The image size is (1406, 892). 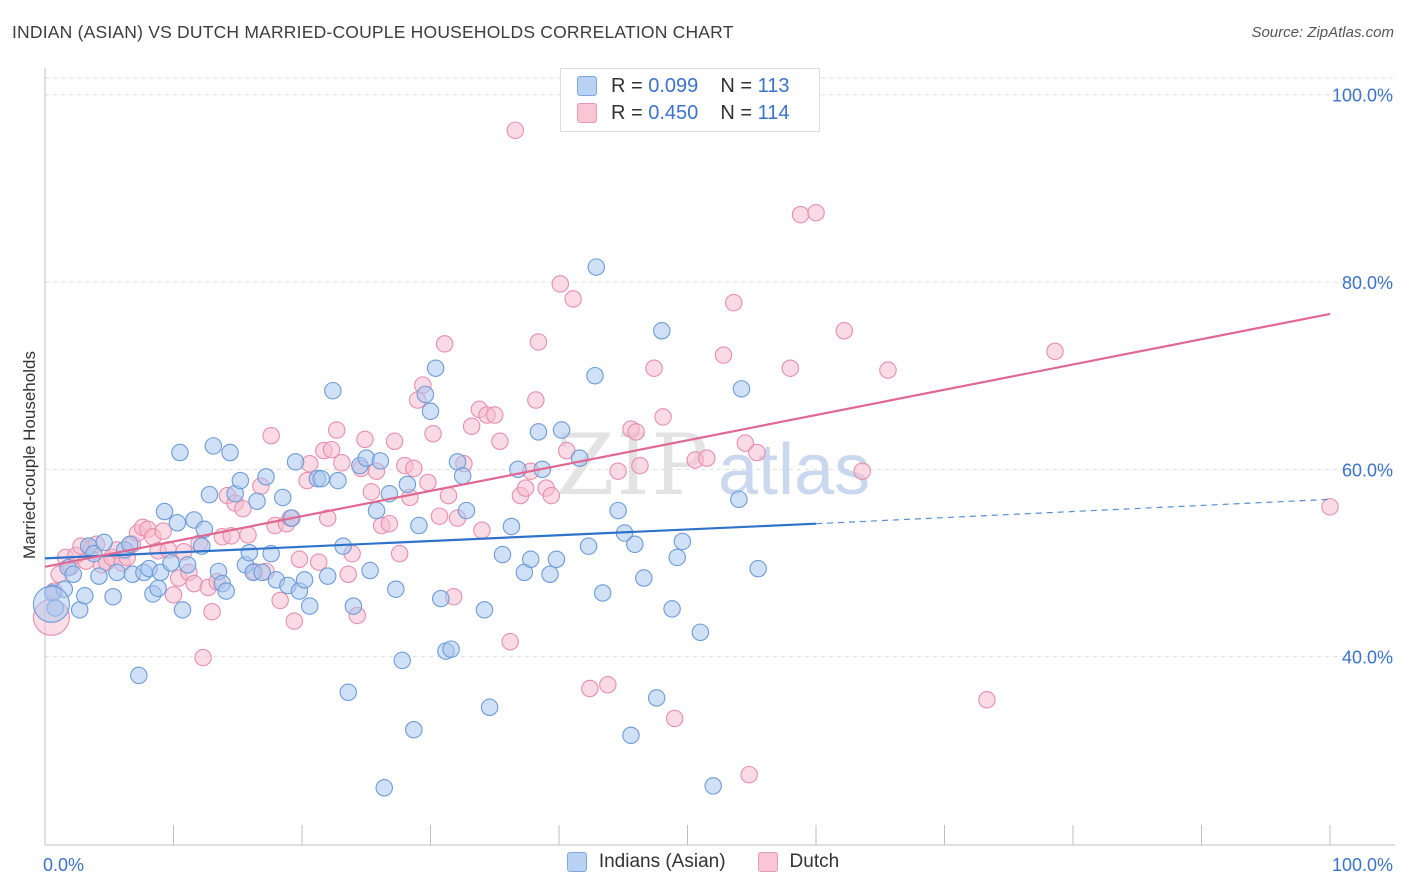 I want to click on y-tick-label: 60.0%, so click(x=1367, y=470).